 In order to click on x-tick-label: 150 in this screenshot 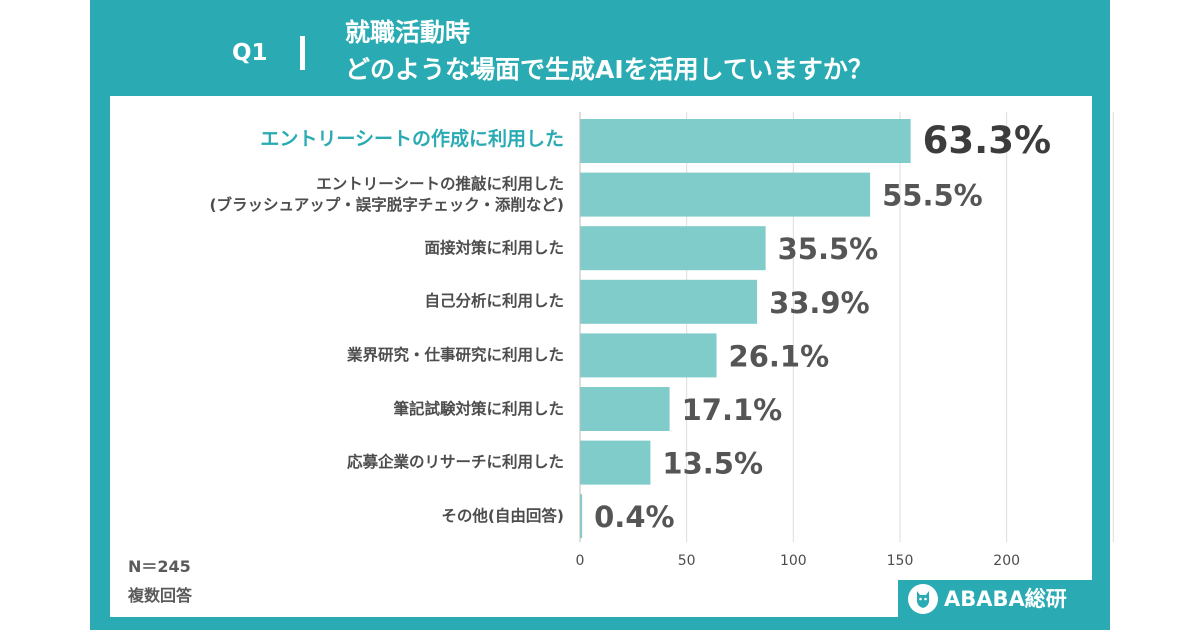, I will do `click(900, 561)`.